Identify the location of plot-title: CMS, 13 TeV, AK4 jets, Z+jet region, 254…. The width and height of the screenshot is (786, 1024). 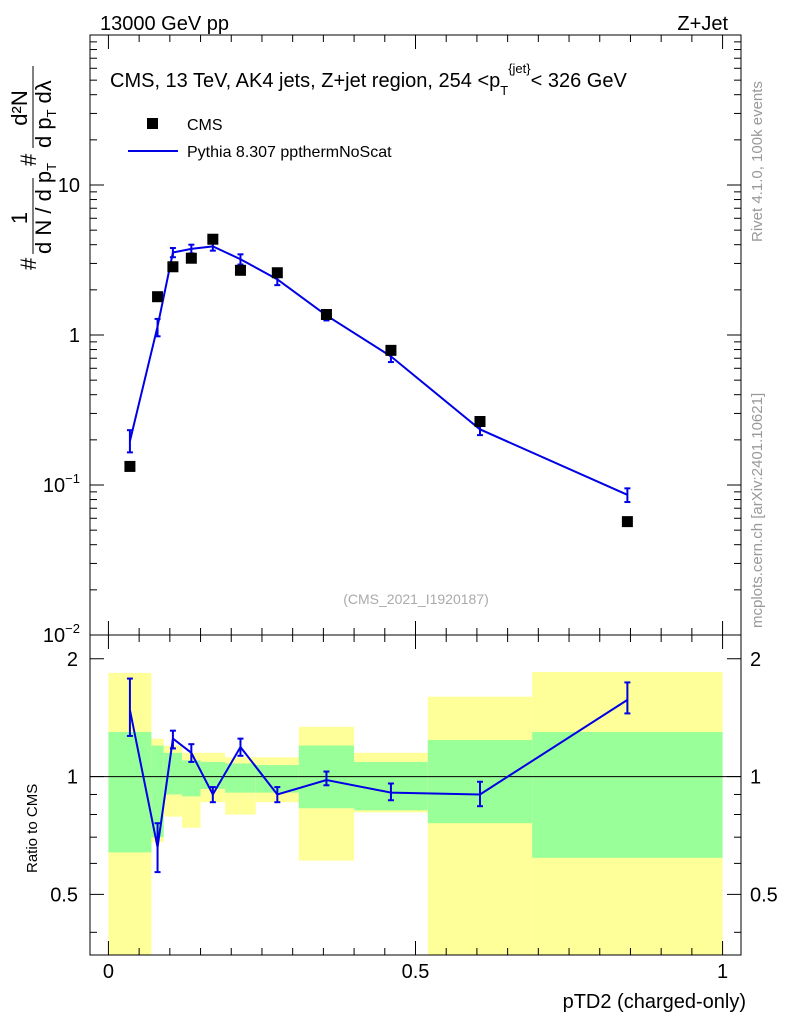
(368, 79).